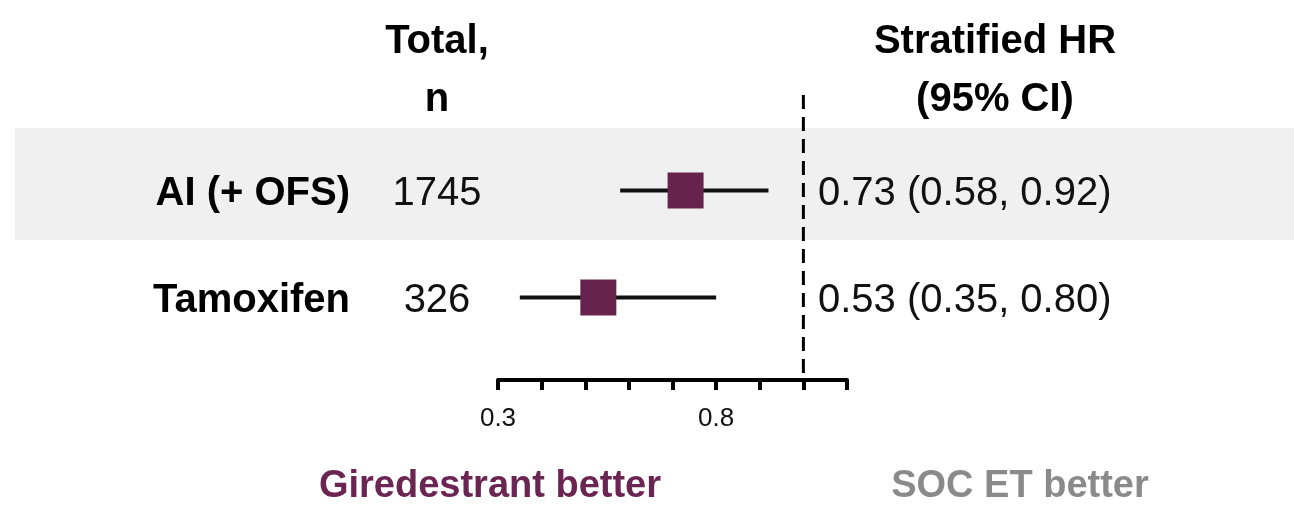 This screenshot has width=1294, height=509. Describe the element at coordinates (995, 68) in the screenshot. I see `text: Stratified HR (95% CI)` at that location.